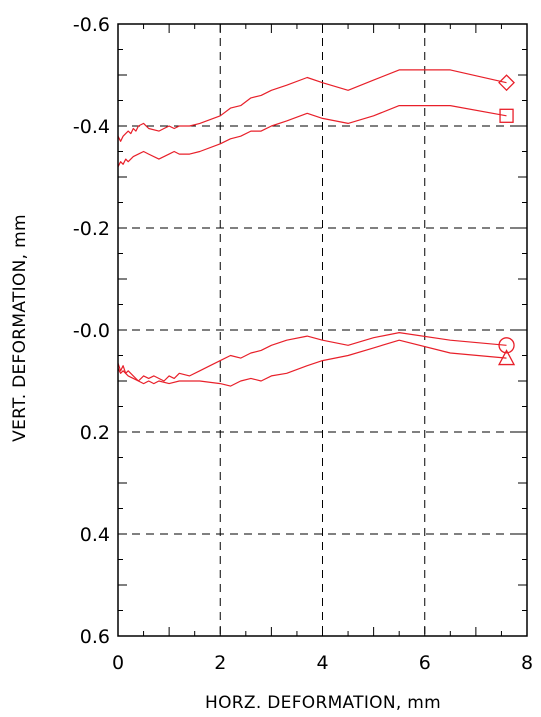  Describe the element at coordinates (95, 433) in the screenshot. I see `y-tick-label: 0.2` at that location.